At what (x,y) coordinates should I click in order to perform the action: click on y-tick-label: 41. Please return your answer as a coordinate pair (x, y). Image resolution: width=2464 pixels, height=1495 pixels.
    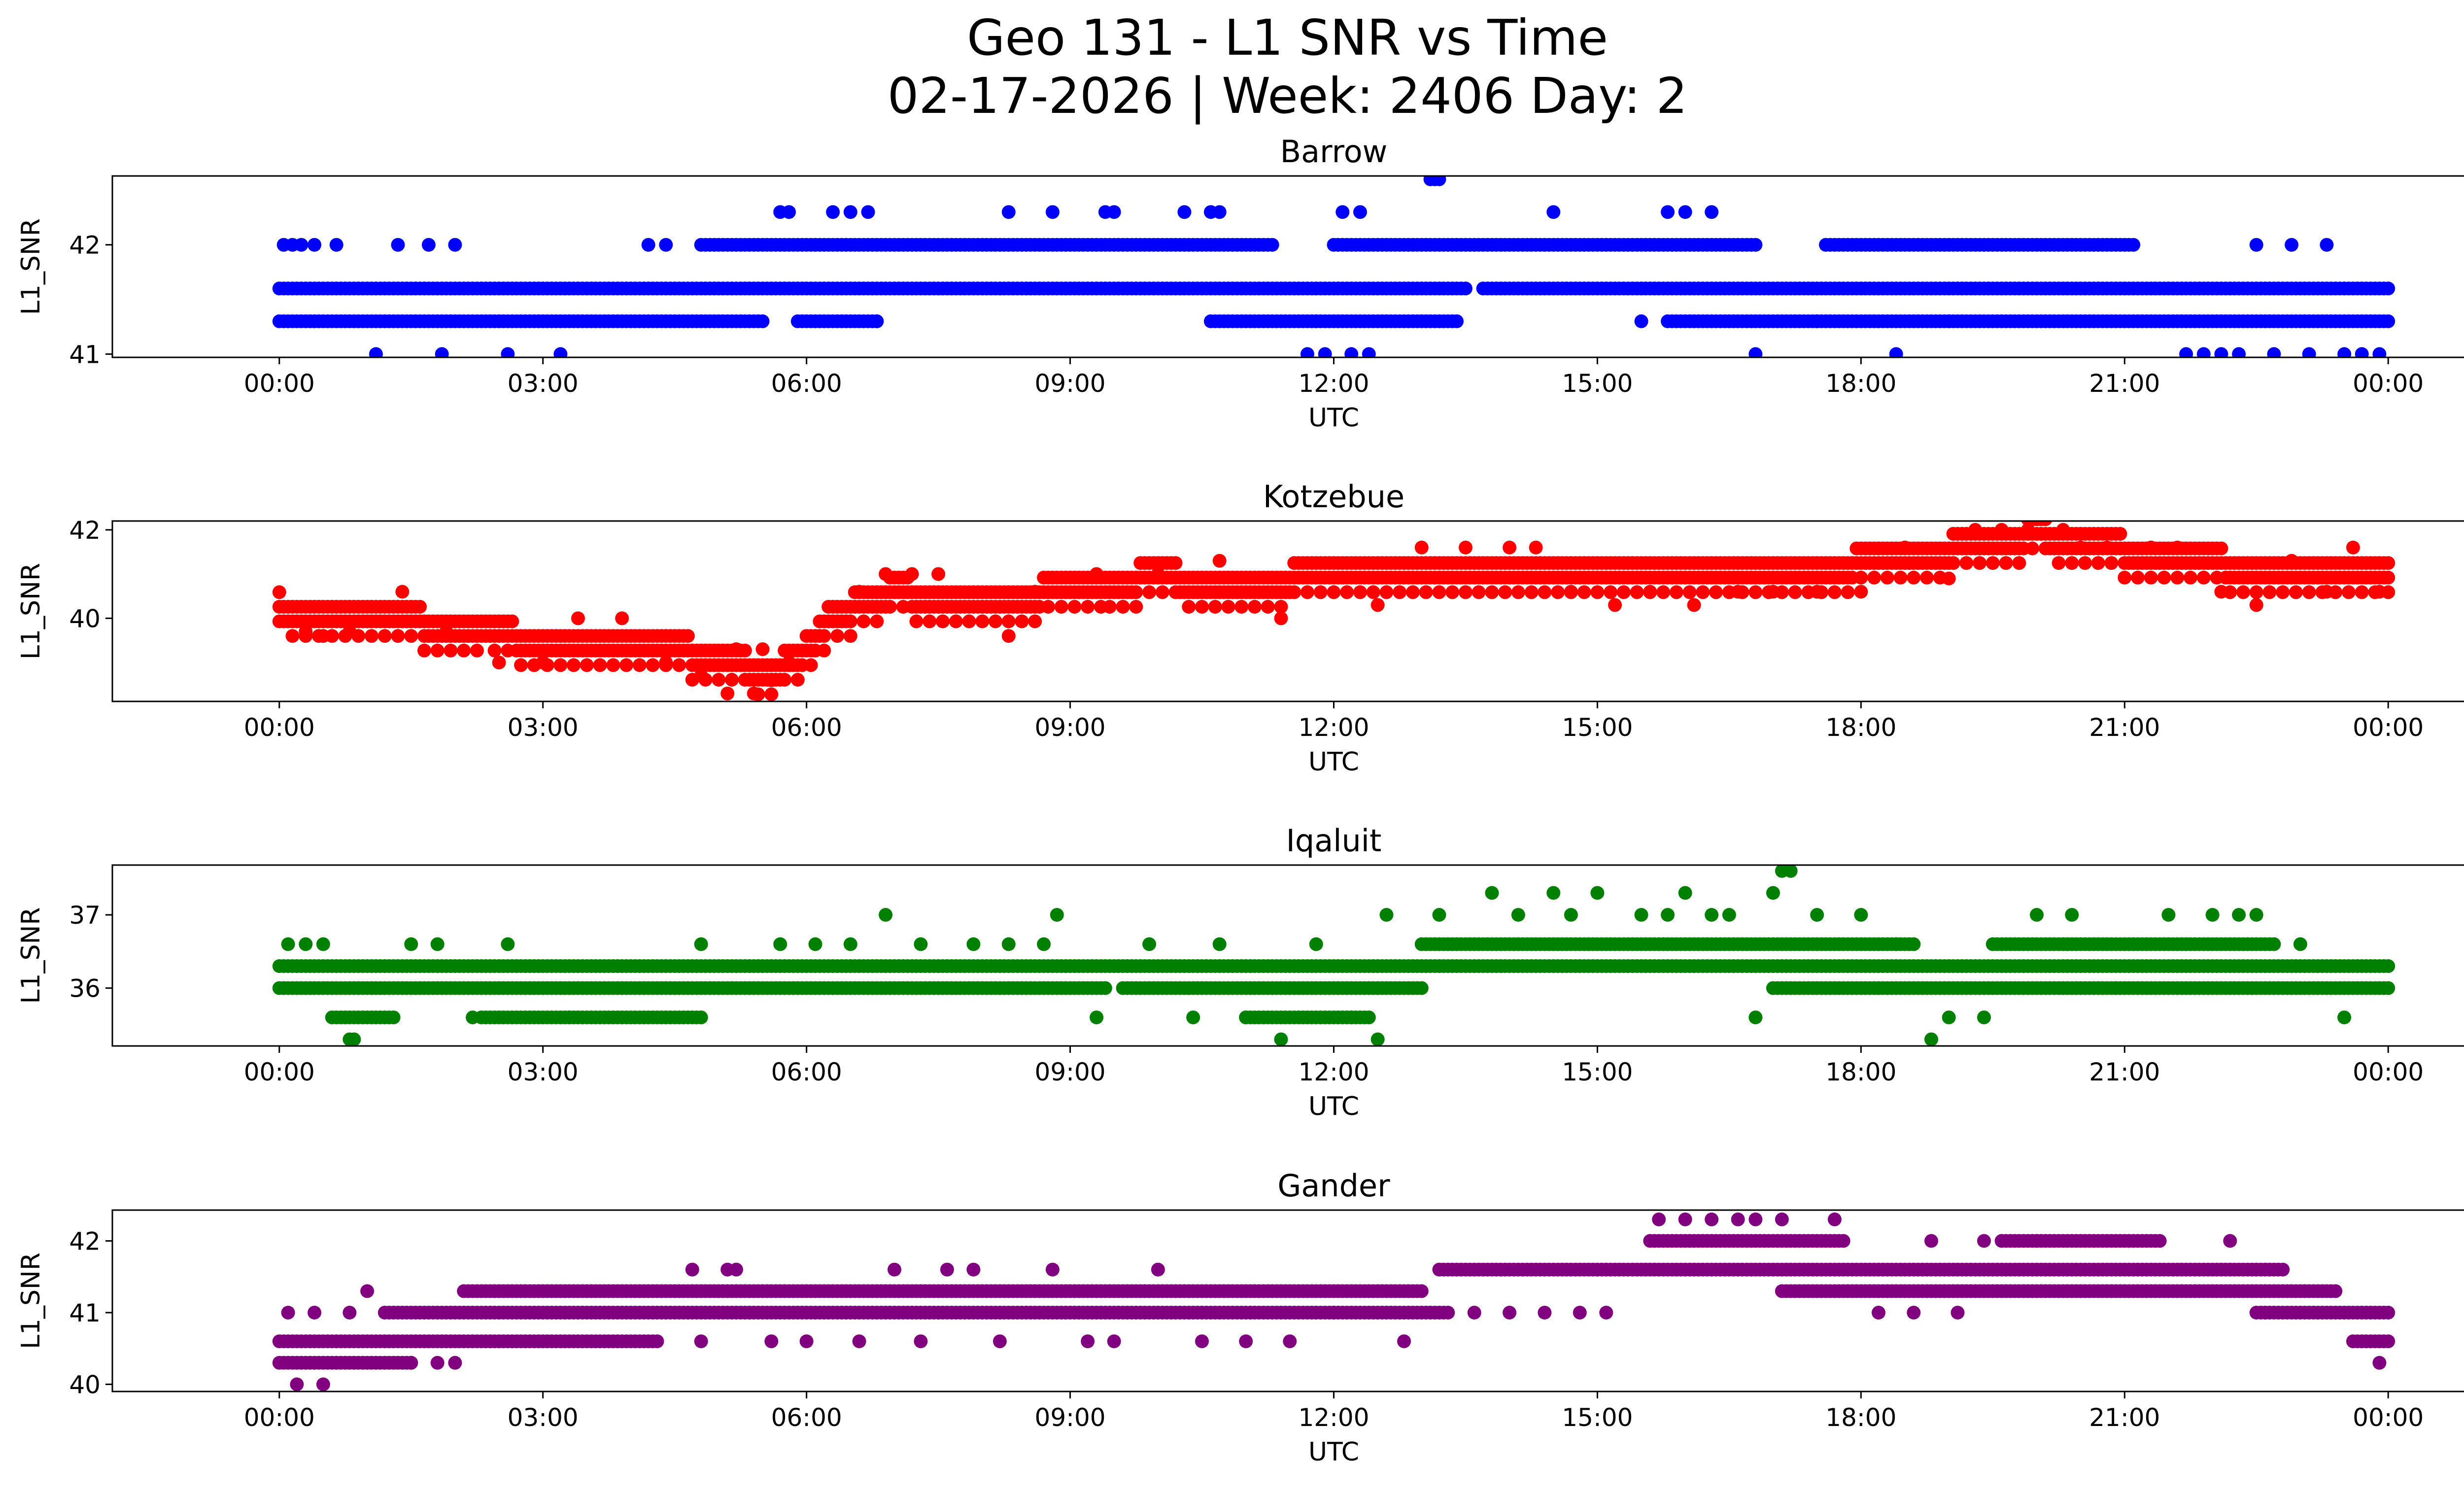
    Looking at the image, I should click on (85, 1313).